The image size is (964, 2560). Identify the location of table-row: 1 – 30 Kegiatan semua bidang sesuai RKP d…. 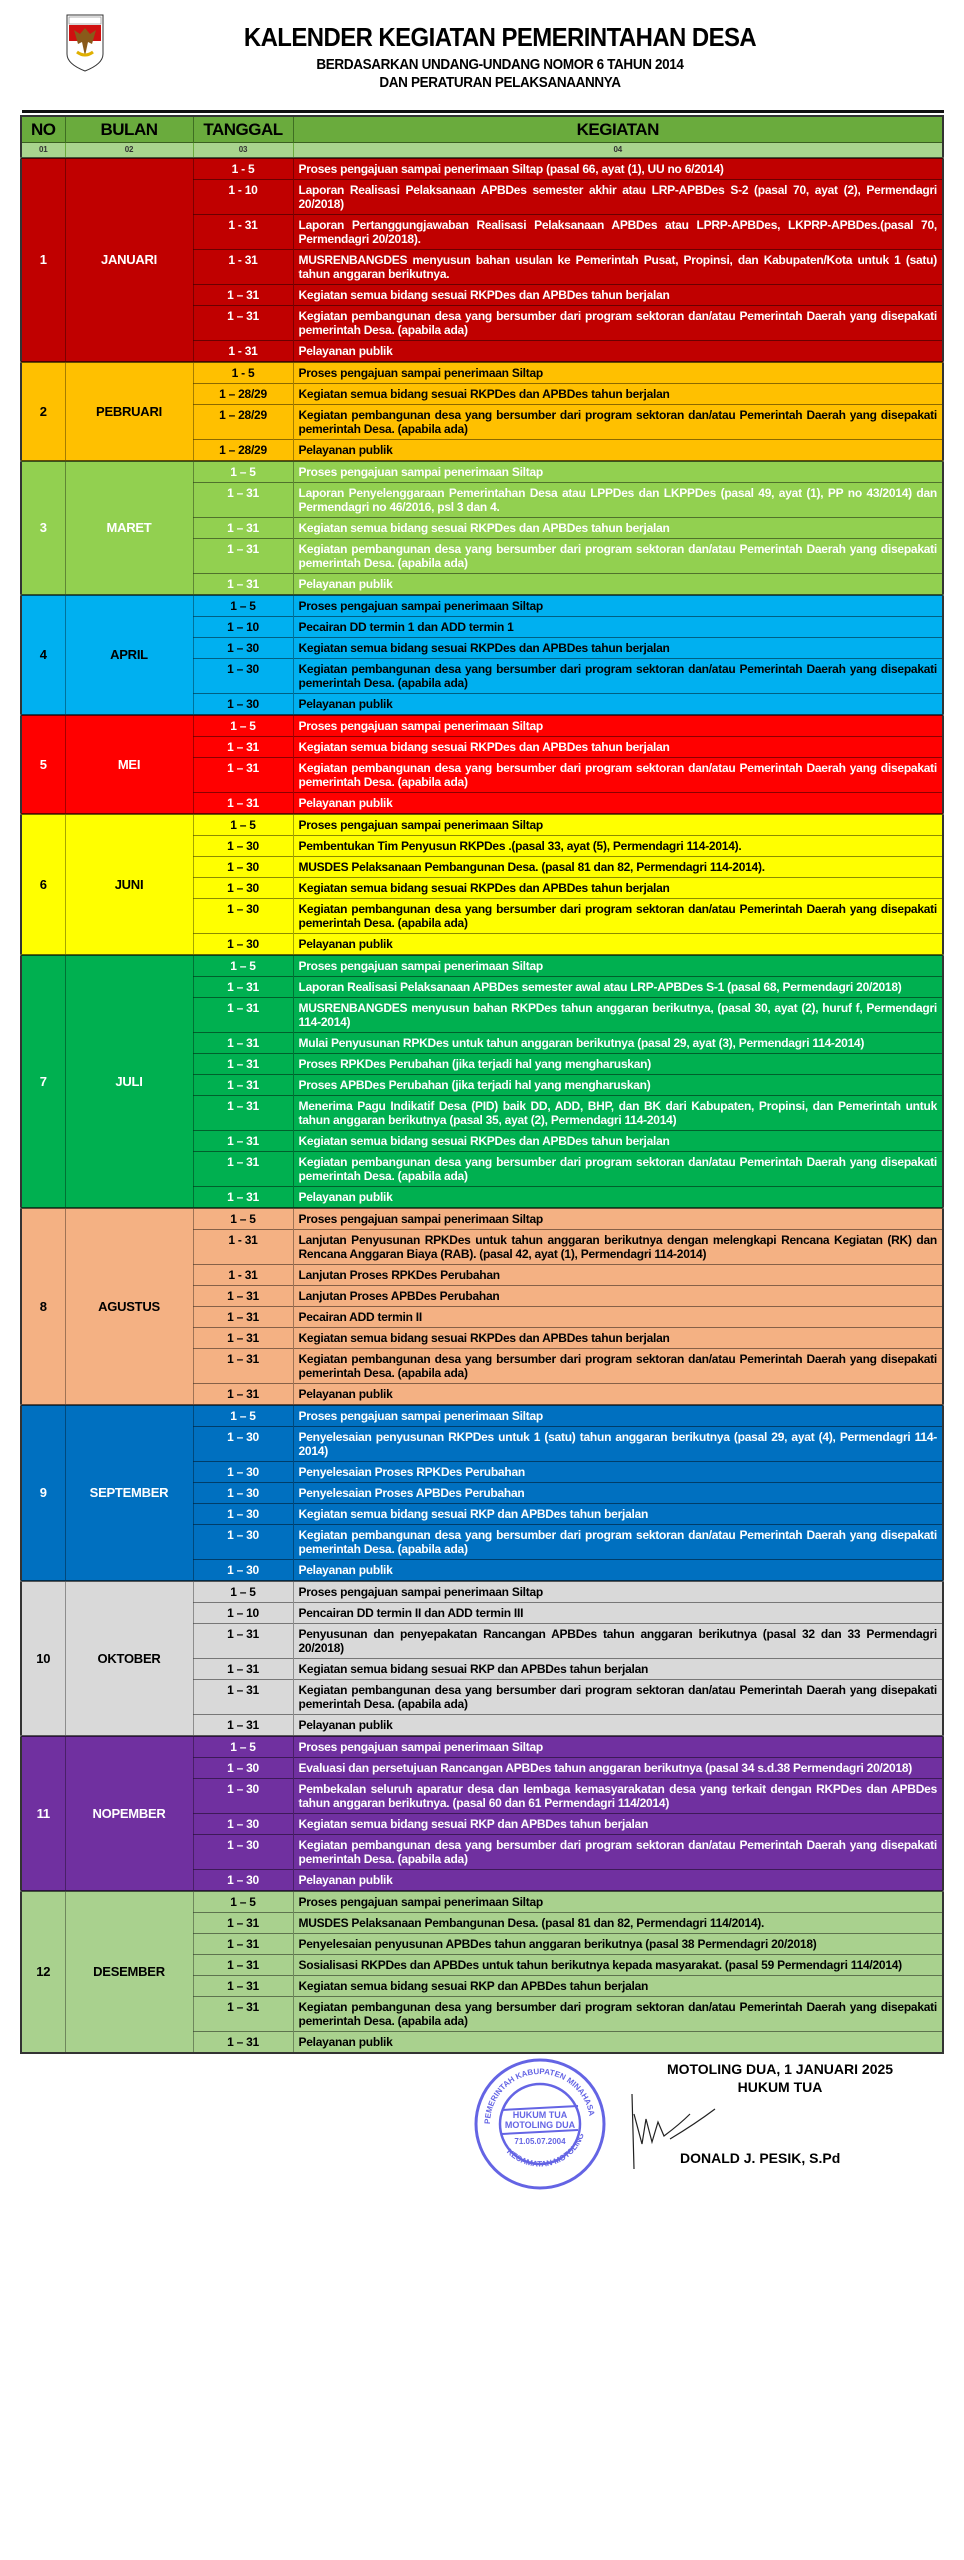
(482, 1824).